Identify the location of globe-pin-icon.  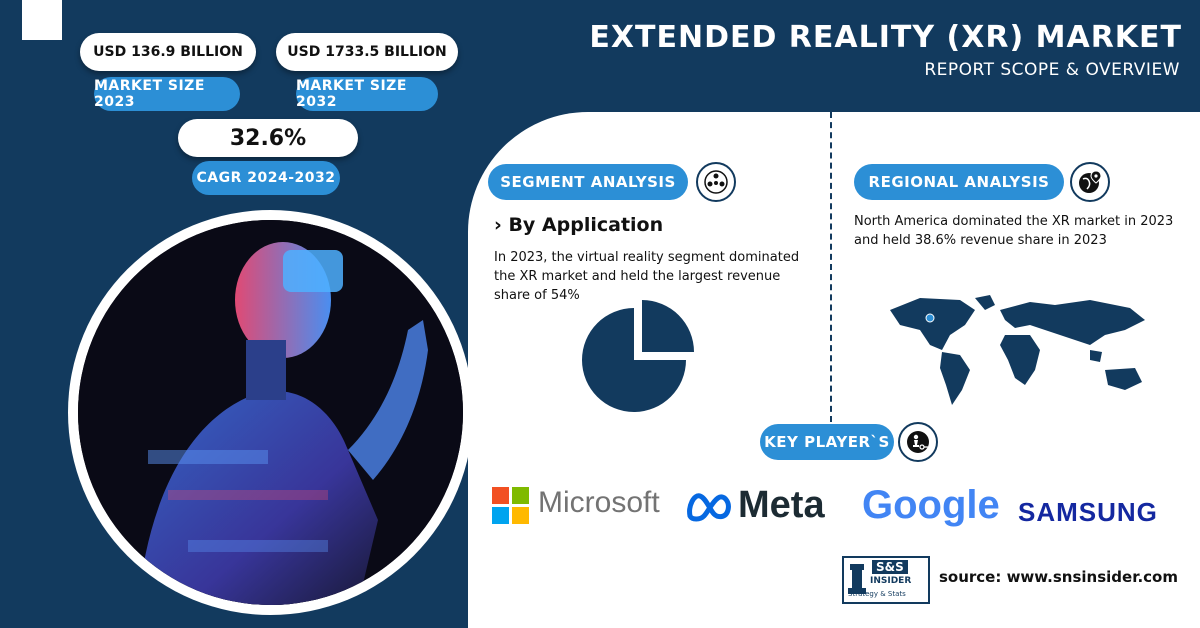
(1090, 182).